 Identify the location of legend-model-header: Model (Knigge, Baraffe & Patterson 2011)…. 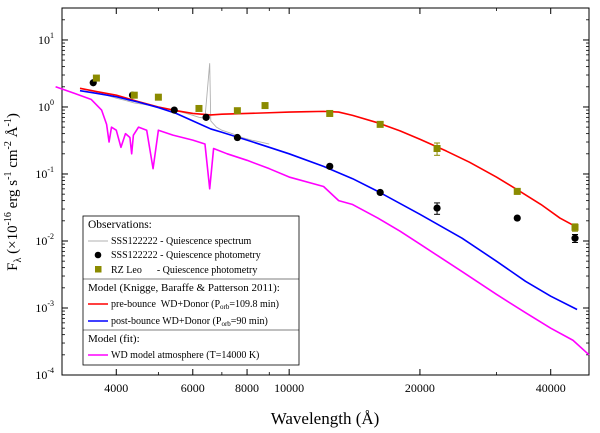
(184, 288).